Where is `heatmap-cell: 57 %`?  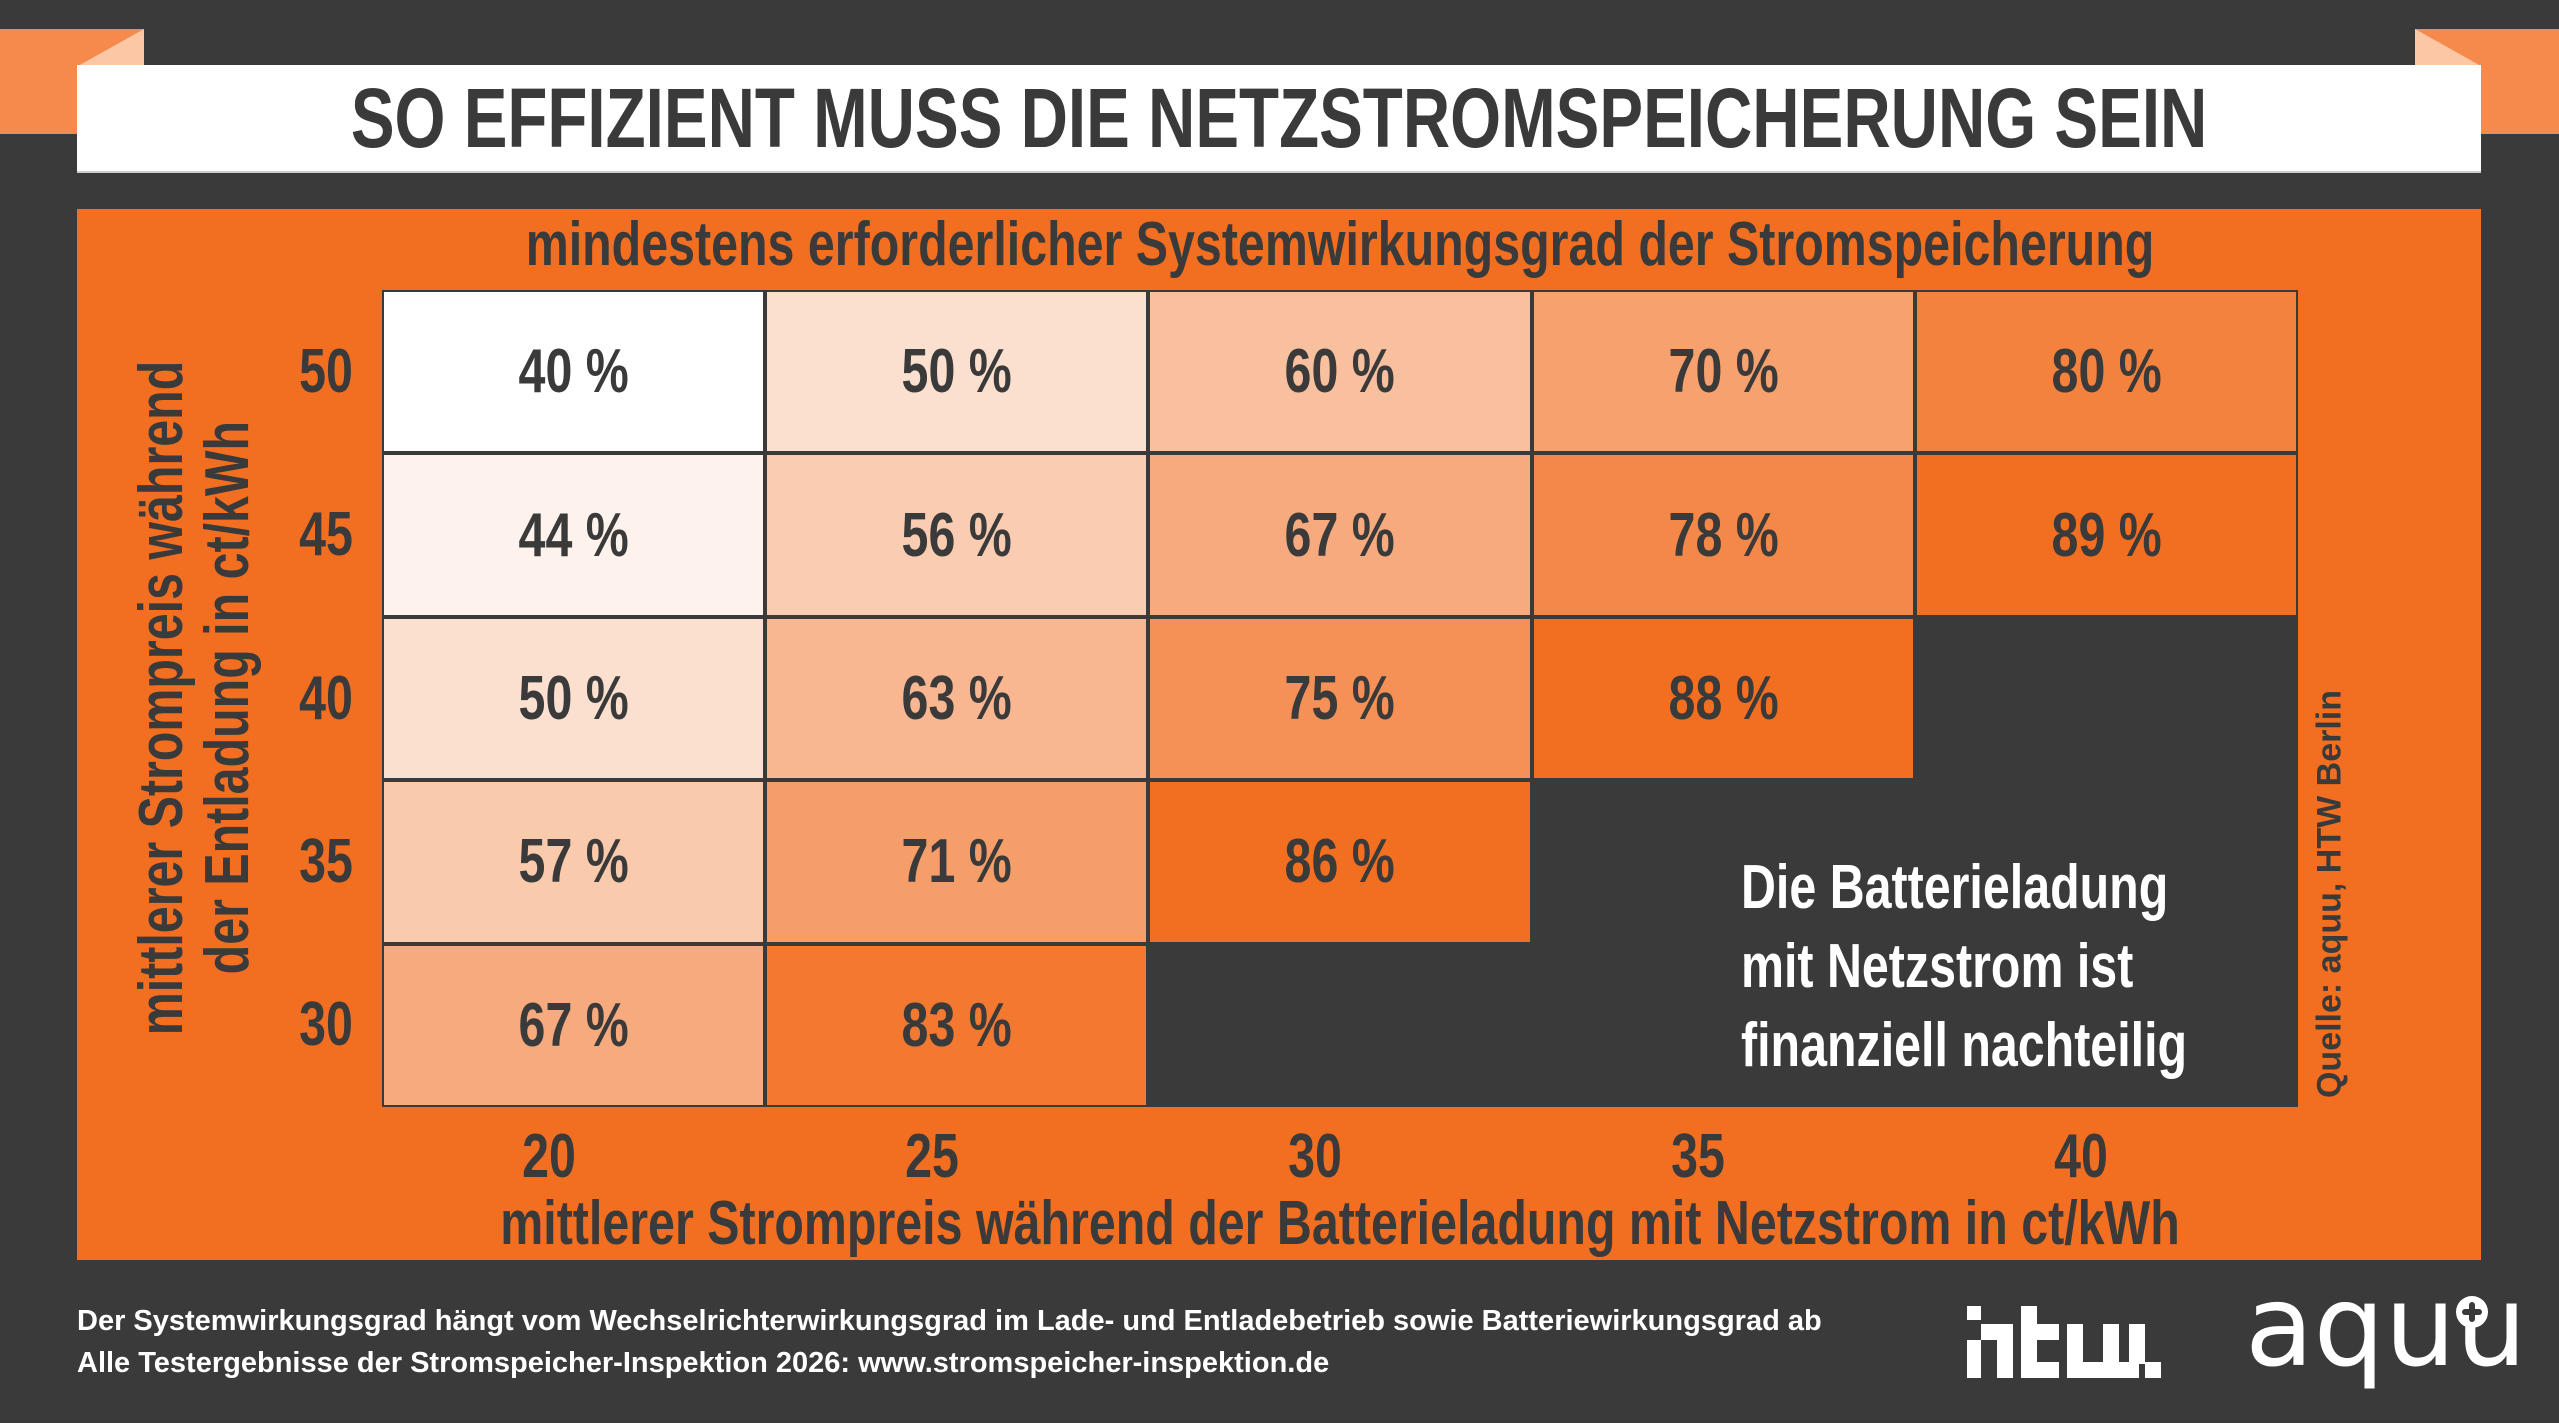 heatmap-cell: 57 % is located at coordinates (574, 862).